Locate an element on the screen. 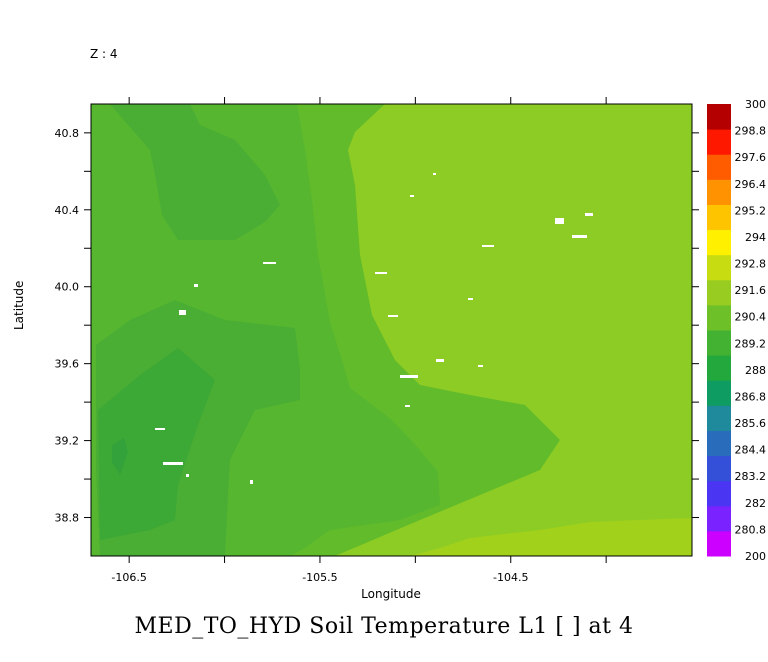 Image resolution: width=768 pixels, height=662 pixels. colorbar-label: 298.8 is located at coordinates (751, 131).